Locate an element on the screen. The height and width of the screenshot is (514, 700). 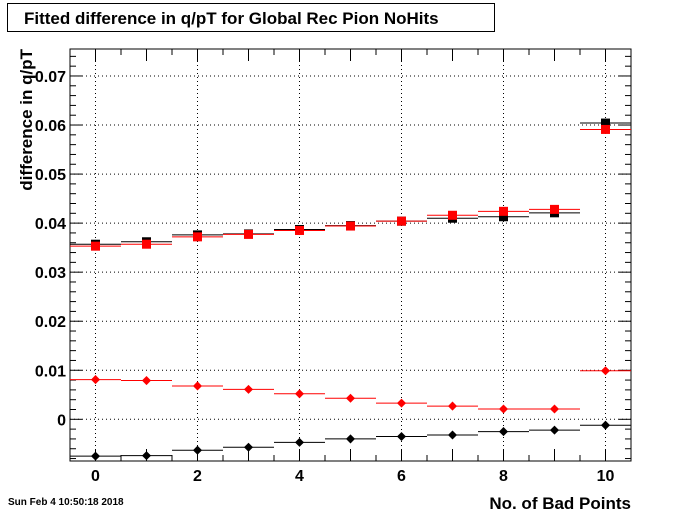
y-tick-label: 0.02 is located at coordinates (50, 322).